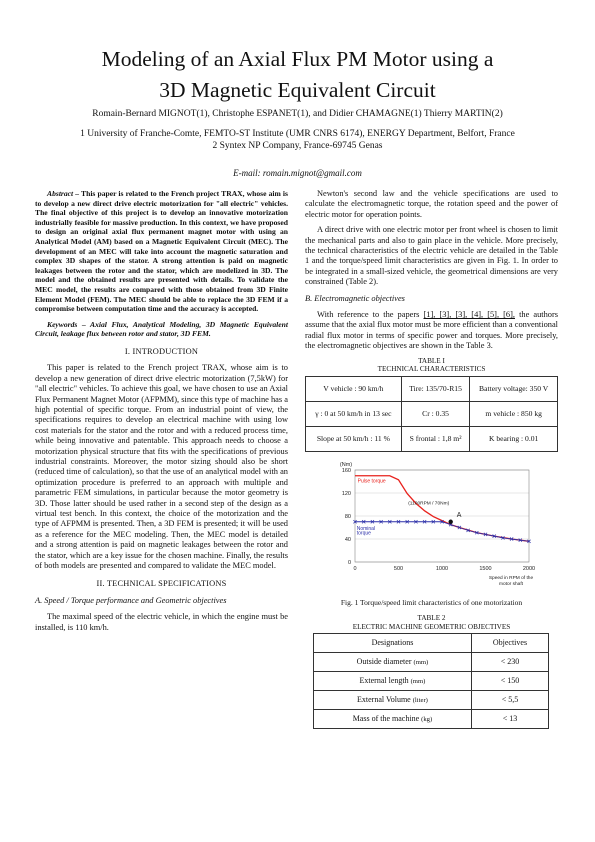 Image resolution: width=595 pixels, height=842 pixels. What do you see at coordinates (459, 515) in the screenshot?
I see `annotation-point-label: A` at bounding box center [459, 515].